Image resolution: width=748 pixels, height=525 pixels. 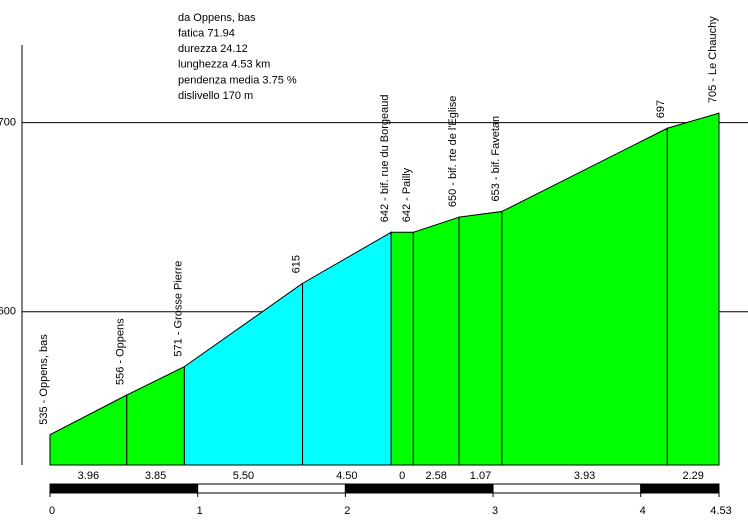 I want to click on point-label: 615, so click(x=296, y=264).